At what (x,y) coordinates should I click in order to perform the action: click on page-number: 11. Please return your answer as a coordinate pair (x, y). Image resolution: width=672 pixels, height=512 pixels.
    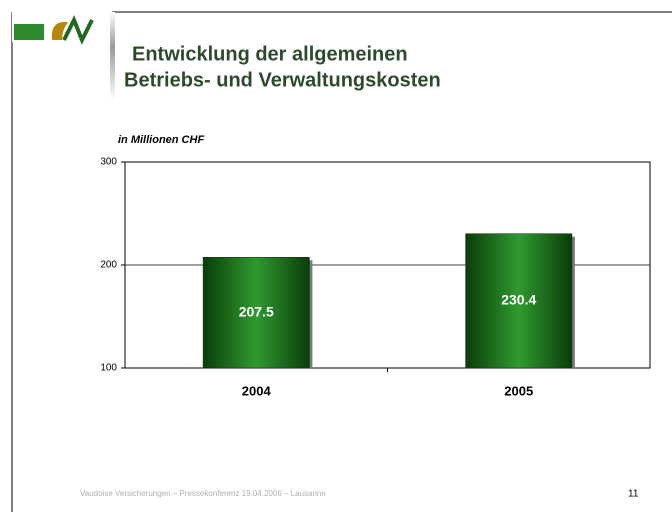
    Looking at the image, I should click on (633, 494).